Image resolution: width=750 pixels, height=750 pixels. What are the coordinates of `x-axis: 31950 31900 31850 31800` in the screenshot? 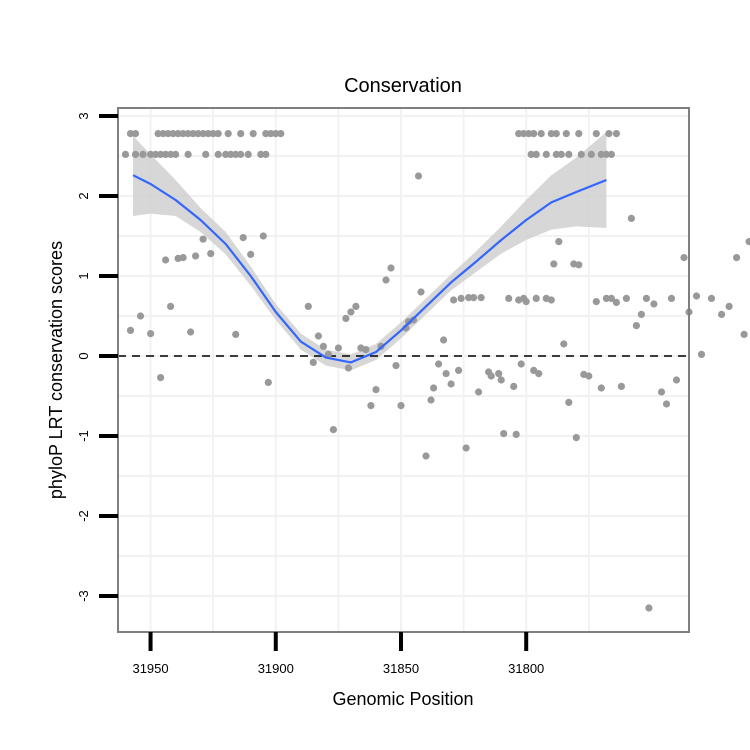 It's located at (338, 654).